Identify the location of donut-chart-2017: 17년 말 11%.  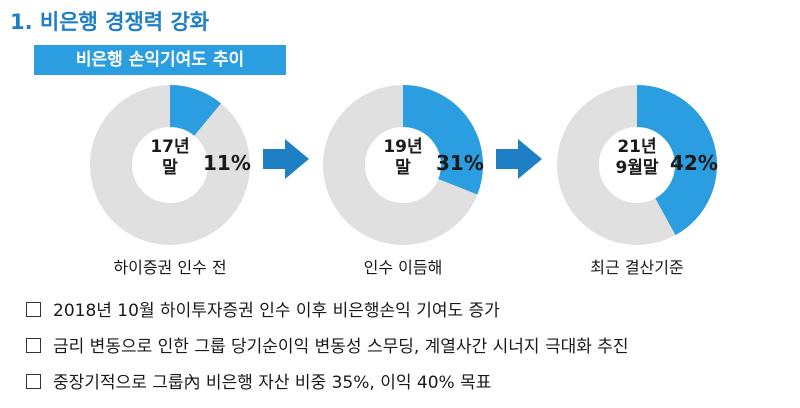
(170, 165).